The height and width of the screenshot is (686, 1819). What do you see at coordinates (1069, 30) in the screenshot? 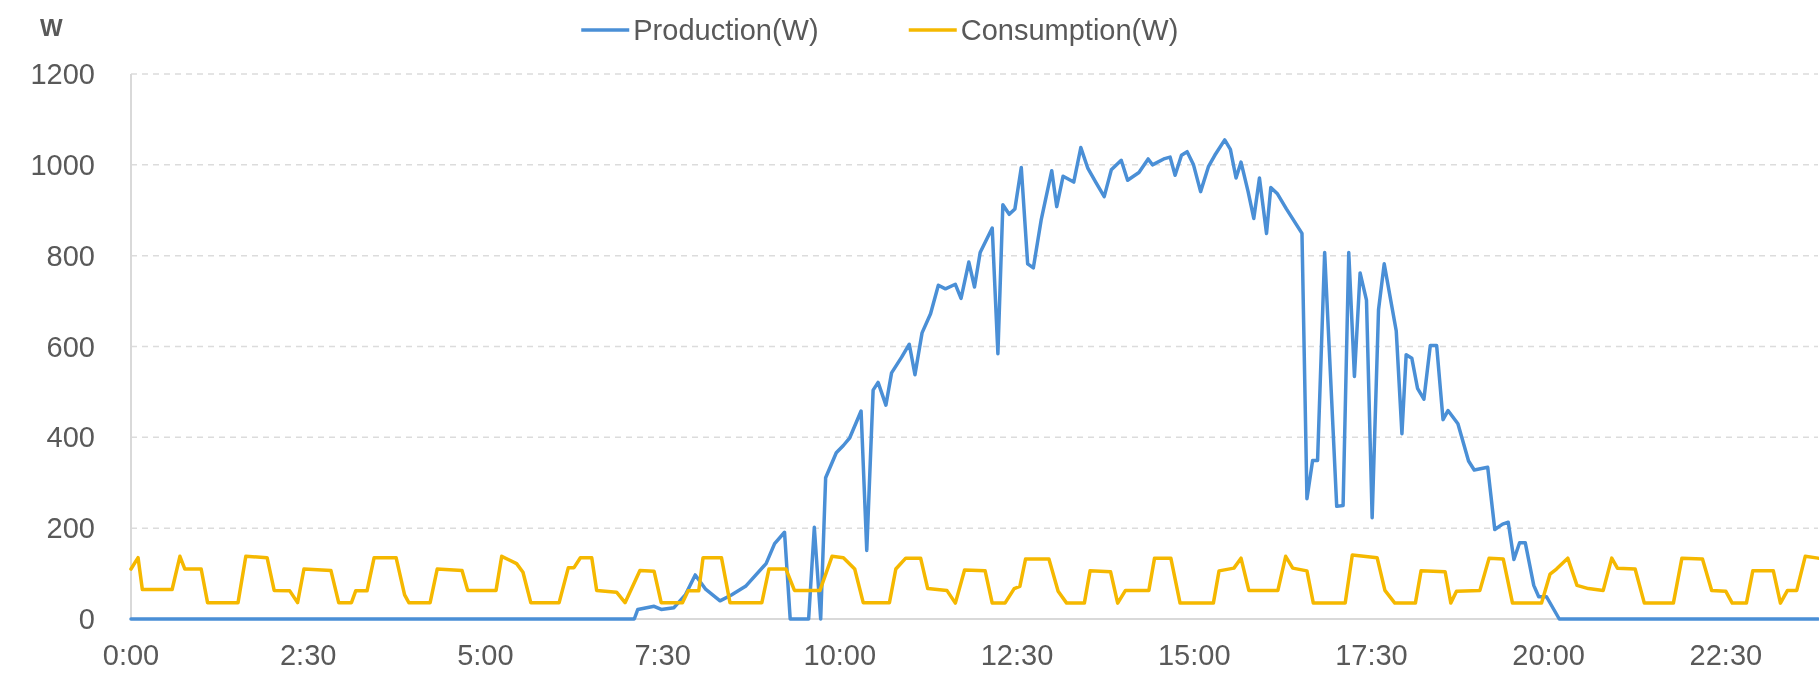
I see `legend-label: Consumption(W)` at bounding box center [1069, 30].